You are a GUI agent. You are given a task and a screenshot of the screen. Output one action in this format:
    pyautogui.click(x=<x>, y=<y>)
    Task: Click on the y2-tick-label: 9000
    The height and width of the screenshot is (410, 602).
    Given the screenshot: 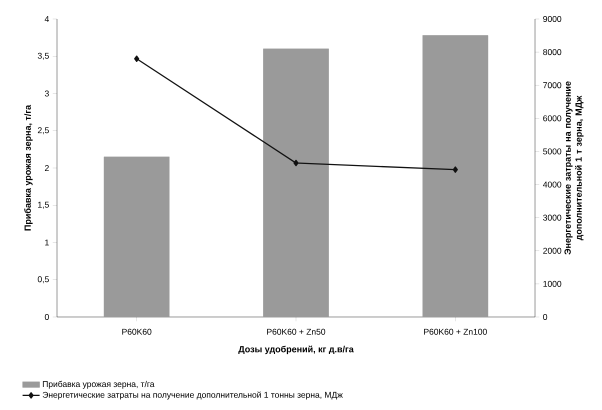 What is the action you would take?
    pyautogui.click(x=552, y=19)
    